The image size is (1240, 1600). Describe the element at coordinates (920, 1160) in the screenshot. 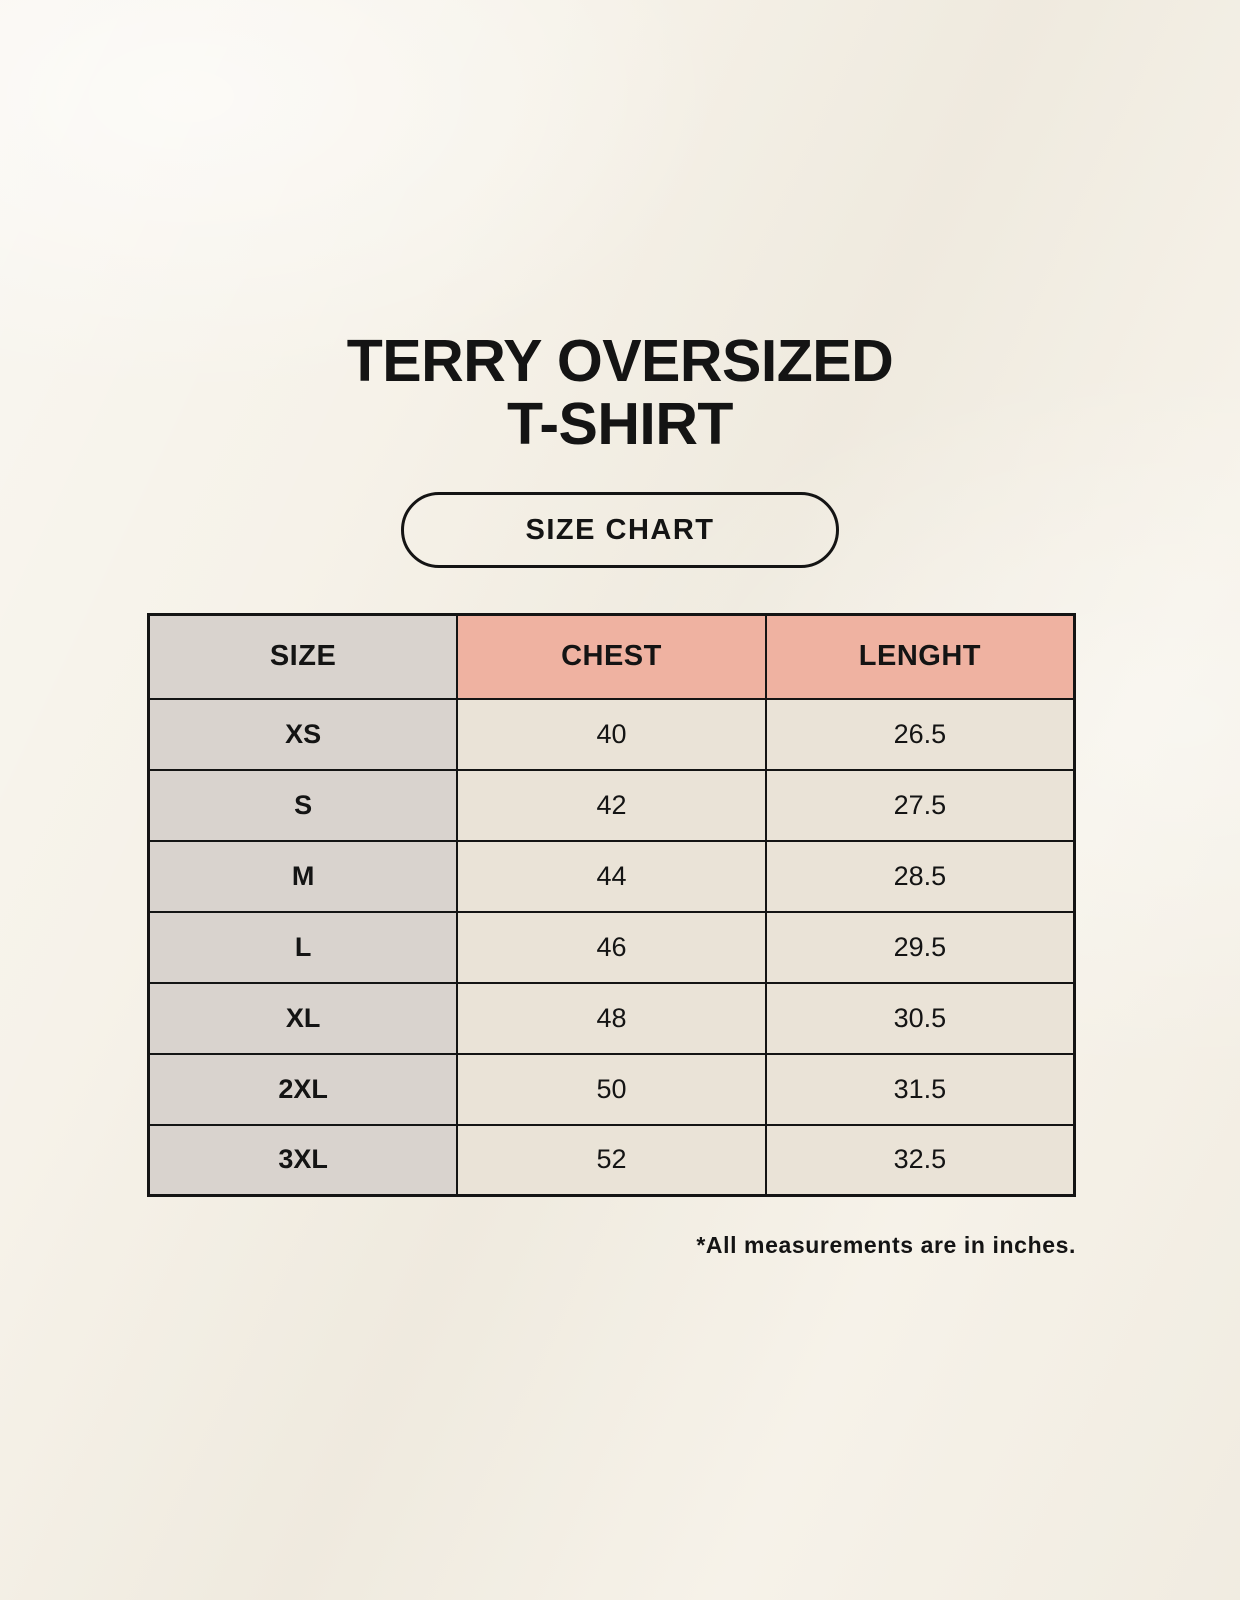

I see `length-cell: 32.5` at that location.